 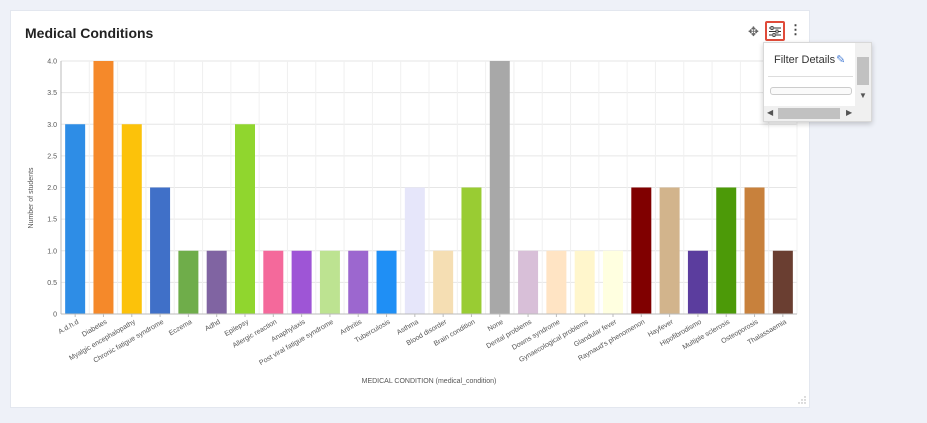 I want to click on y-axis-label: Number of students, so click(x=31, y=198).